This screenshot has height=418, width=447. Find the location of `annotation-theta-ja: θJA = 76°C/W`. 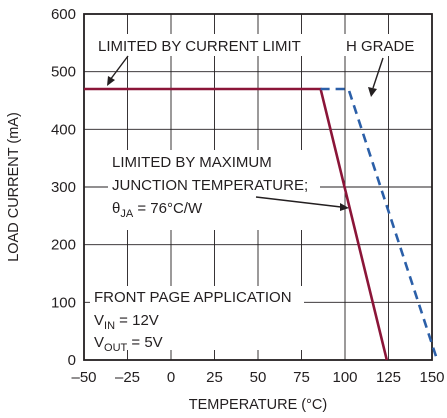

annotation-theta-ja: θJA = 76°C/W is located at coordinates (157, 210).